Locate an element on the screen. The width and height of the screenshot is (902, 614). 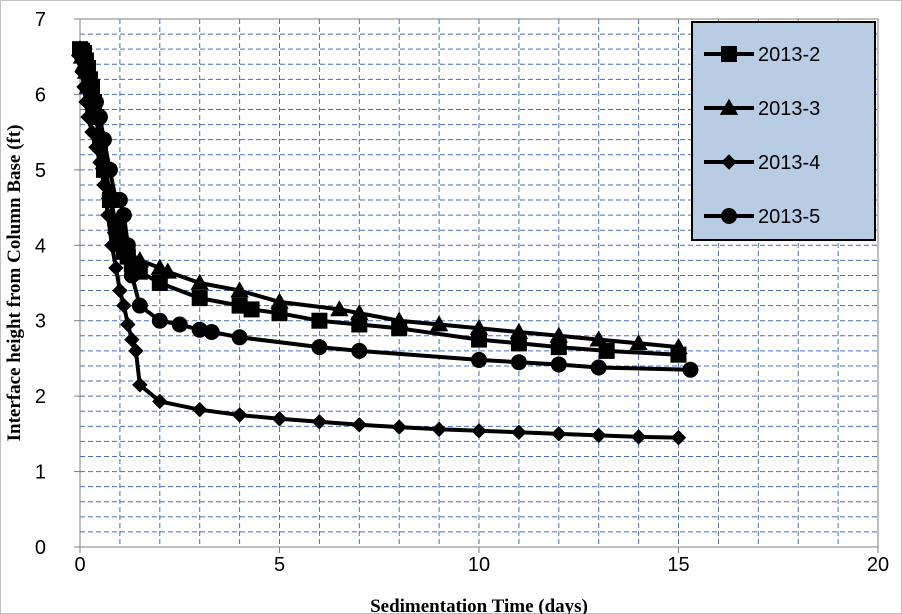
x-tick-label: 15 is located at coordinates (678, 565).